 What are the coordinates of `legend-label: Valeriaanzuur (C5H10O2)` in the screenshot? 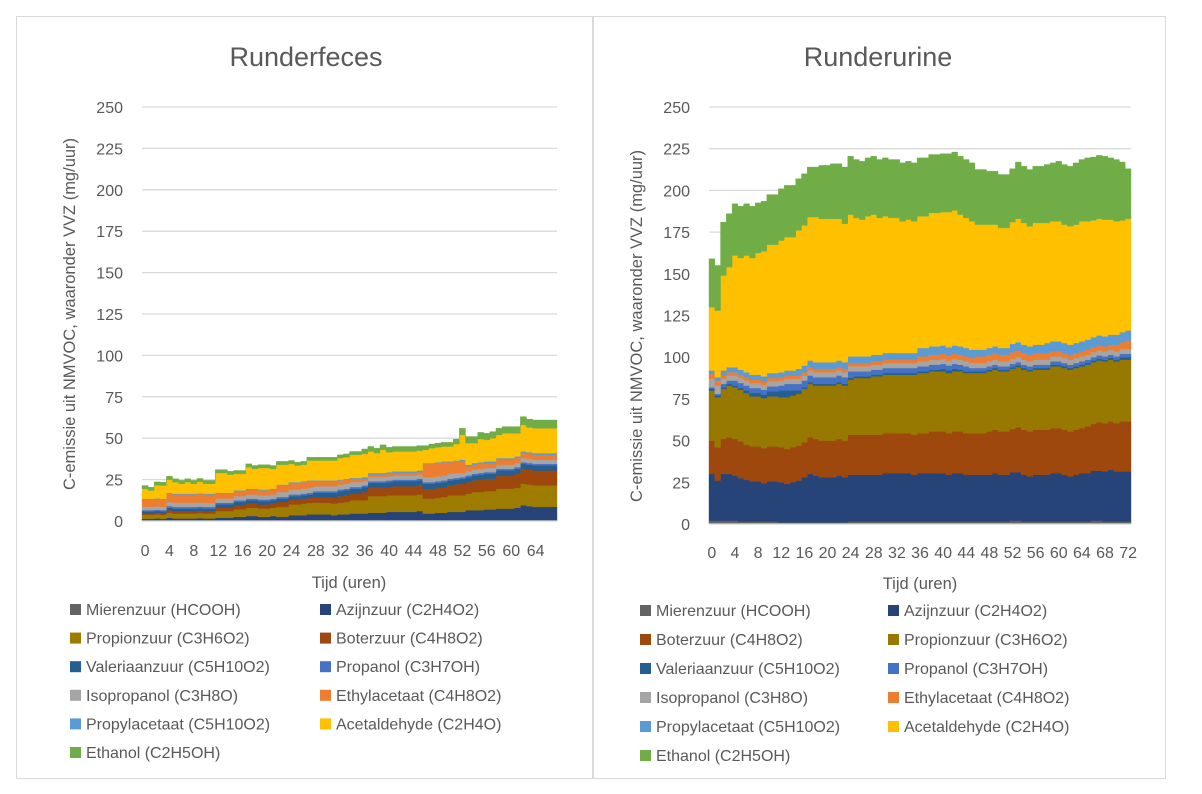 It's located at (748, 669).